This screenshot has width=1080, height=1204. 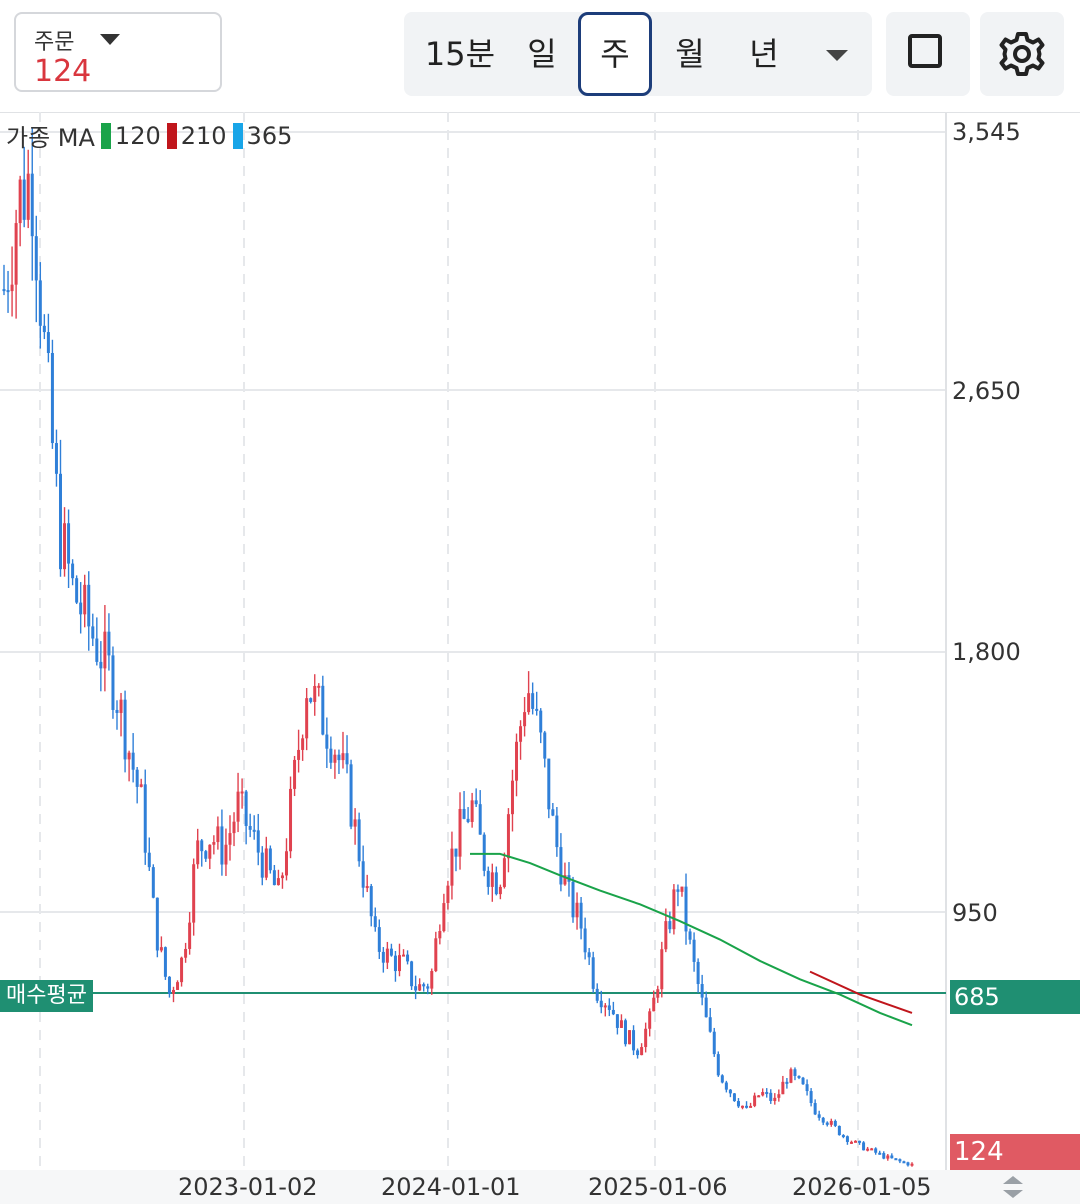 What do you see at coordinates (861, 992) in the screenshot?
I see `ma210-line` at bounding box center [861, 992].